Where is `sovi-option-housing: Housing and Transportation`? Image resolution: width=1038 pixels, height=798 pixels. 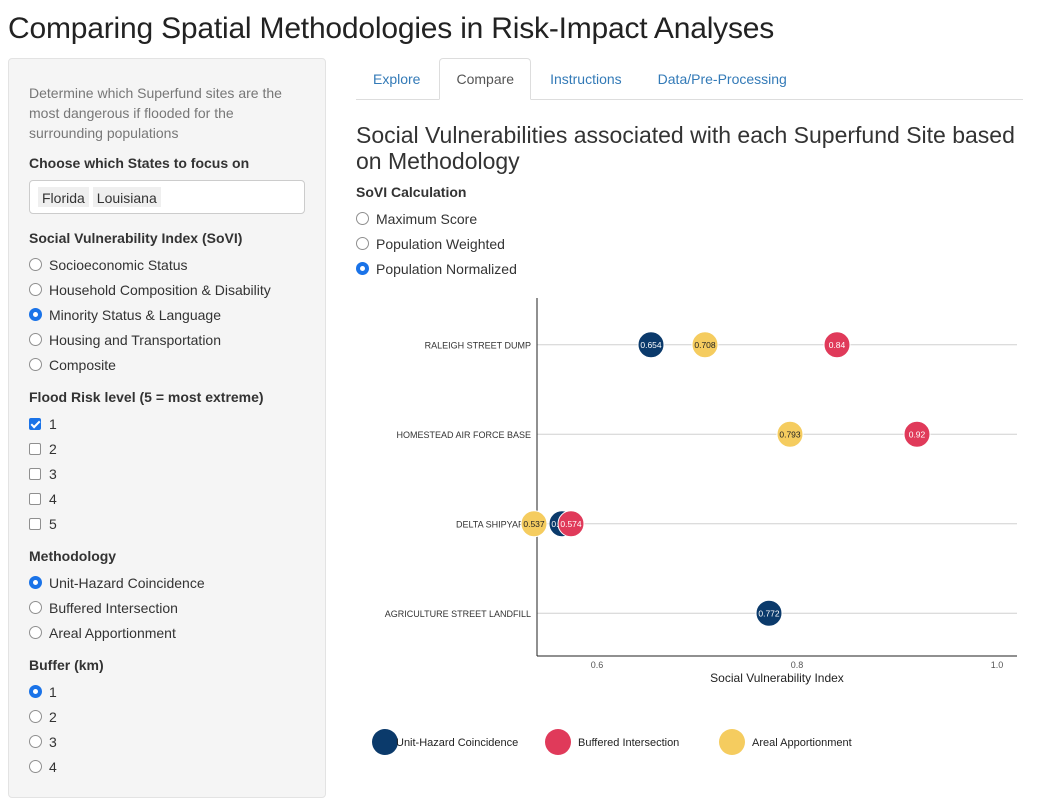
sovi-option-housing: Housing and Transportation is located at coordinates (167, 339).